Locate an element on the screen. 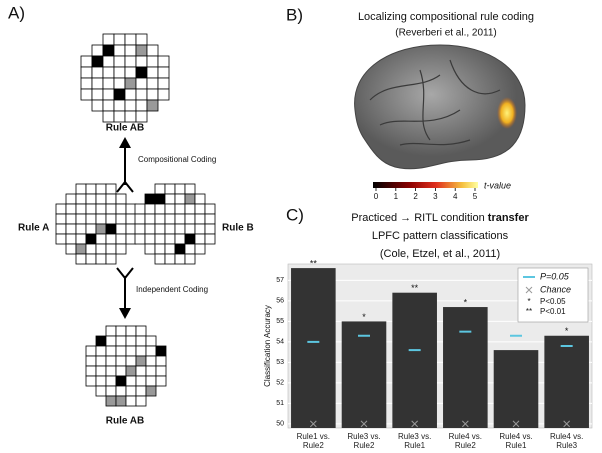 The image size is (602, 453). arrow-head is located at coordinates (125, 142).